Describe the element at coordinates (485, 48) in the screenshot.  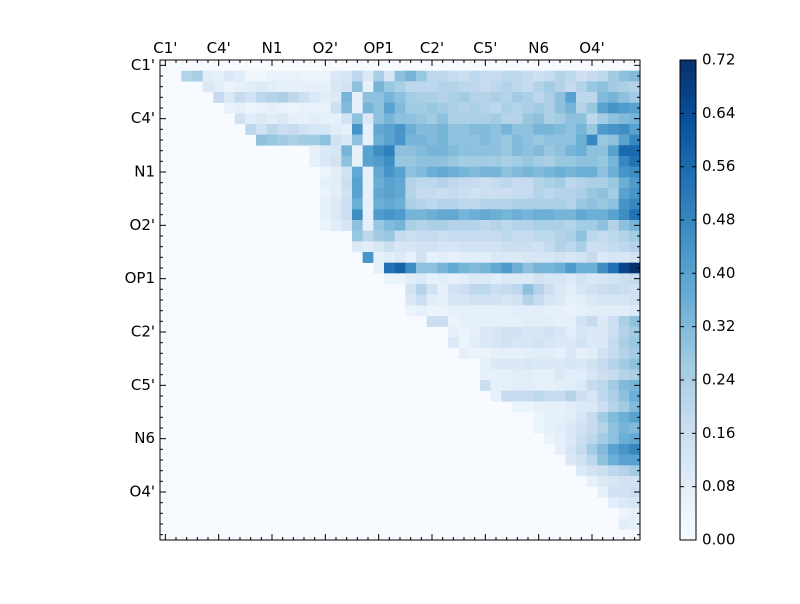
I see `x-tick-label: C5'` at that location.